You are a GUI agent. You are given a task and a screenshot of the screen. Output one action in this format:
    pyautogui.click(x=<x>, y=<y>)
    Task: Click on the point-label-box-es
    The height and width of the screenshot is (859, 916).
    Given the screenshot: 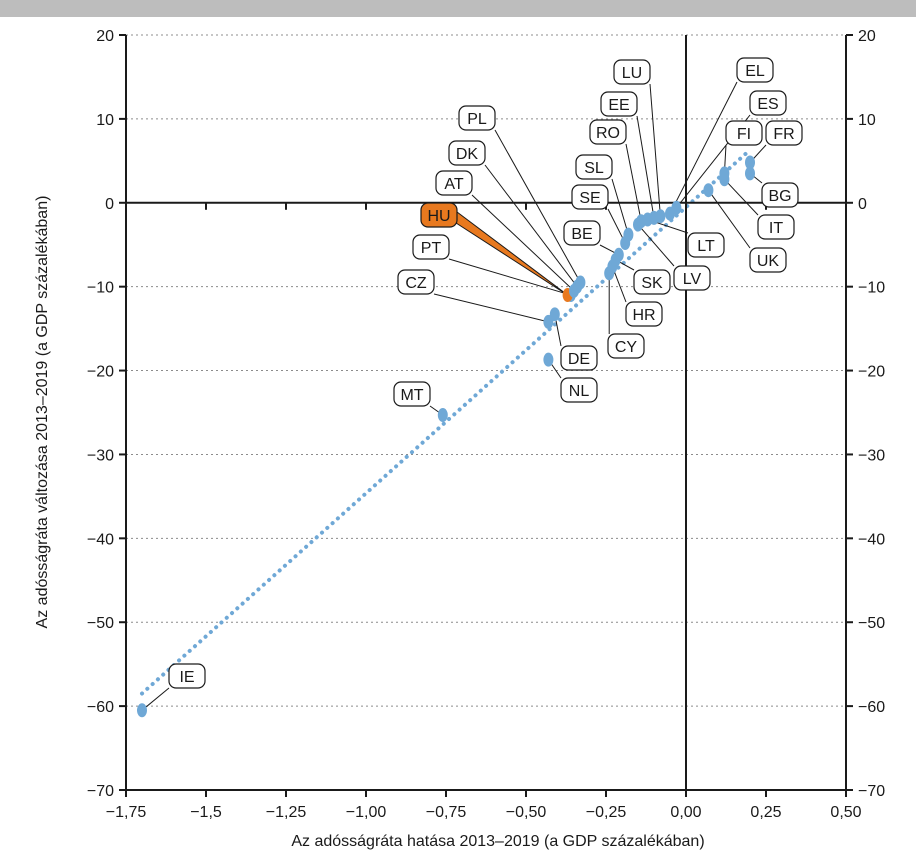 What is the action you would take?
    pyautogui.click(x=768, y=103)
    